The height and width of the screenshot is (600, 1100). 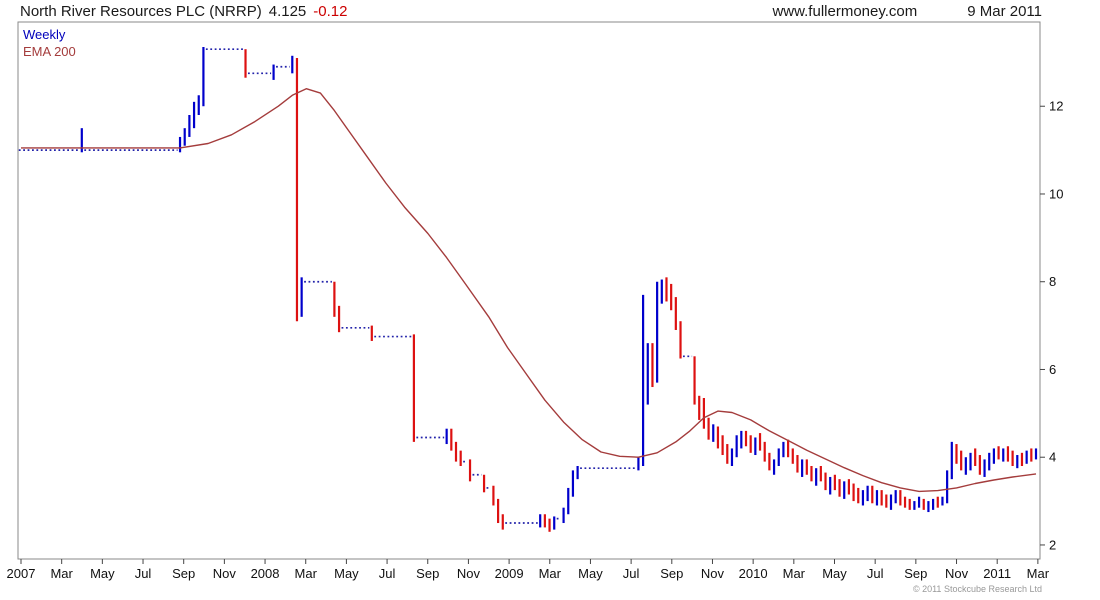 I want to click on svg-text: 12, so click(x=1056, y=106).